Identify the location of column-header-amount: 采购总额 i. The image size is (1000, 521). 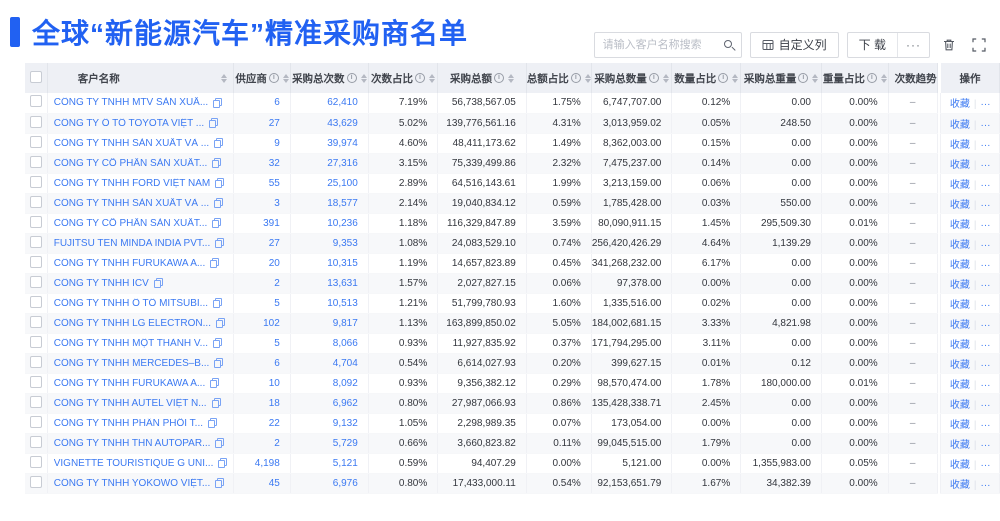
(482, 78).